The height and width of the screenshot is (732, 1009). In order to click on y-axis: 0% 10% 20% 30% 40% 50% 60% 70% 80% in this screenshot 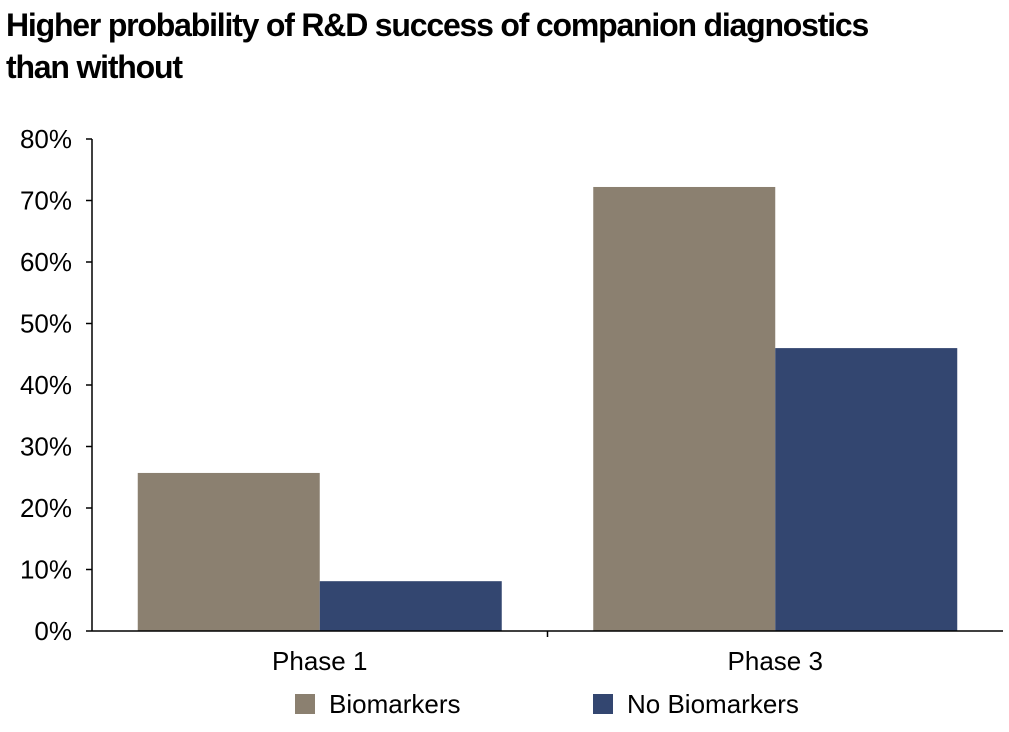, I will do `click(56, 385)`.